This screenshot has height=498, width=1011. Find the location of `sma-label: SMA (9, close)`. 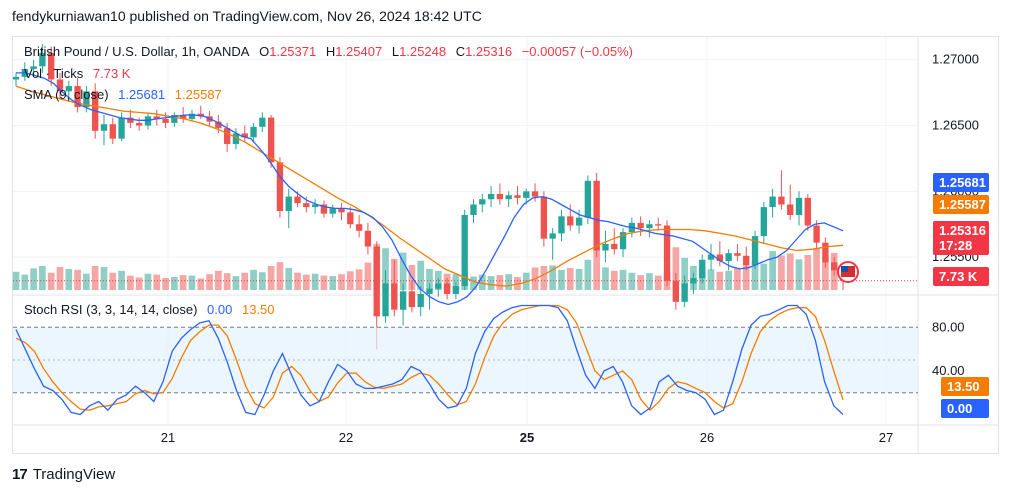

sma-label: SMA (9, close) is located at coordinates (66, 94).